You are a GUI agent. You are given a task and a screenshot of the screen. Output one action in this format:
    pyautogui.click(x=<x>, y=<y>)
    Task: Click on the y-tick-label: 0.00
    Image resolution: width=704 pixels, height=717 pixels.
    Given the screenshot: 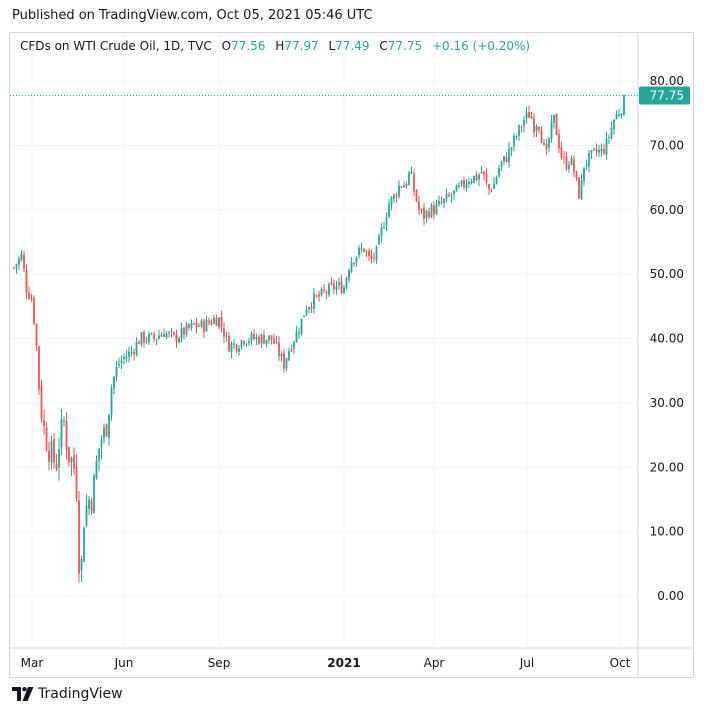 What is the action you would take?
    pyautogui.click(x=670, y=596)
    